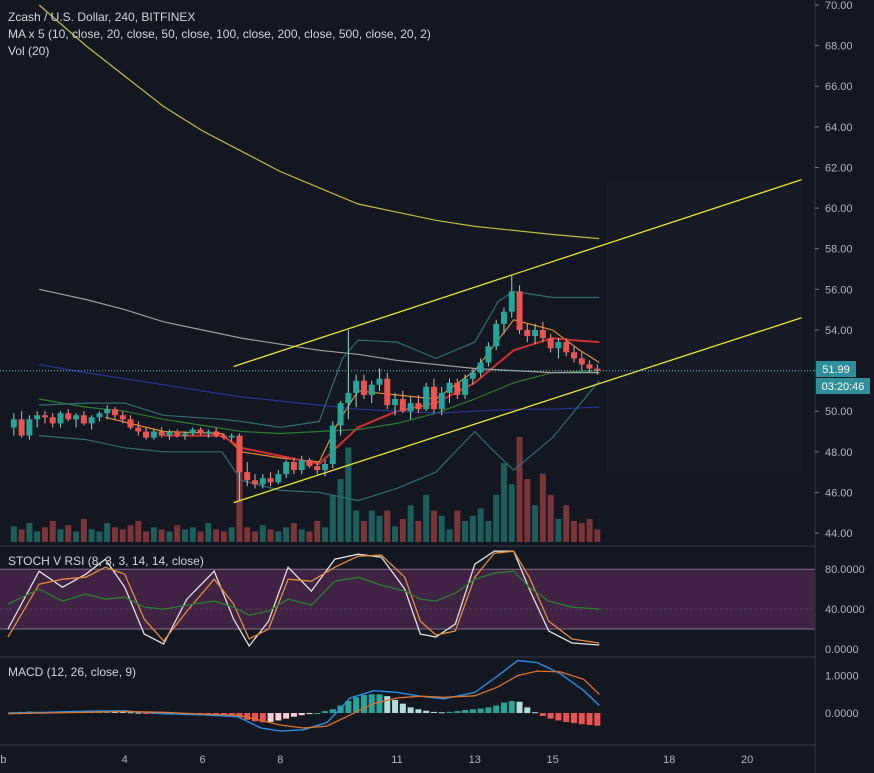  What do you see at coordinates (839, 6) in the screenshot?
I see `price-tick-label: 70.00` at bounding box center [839, 6].